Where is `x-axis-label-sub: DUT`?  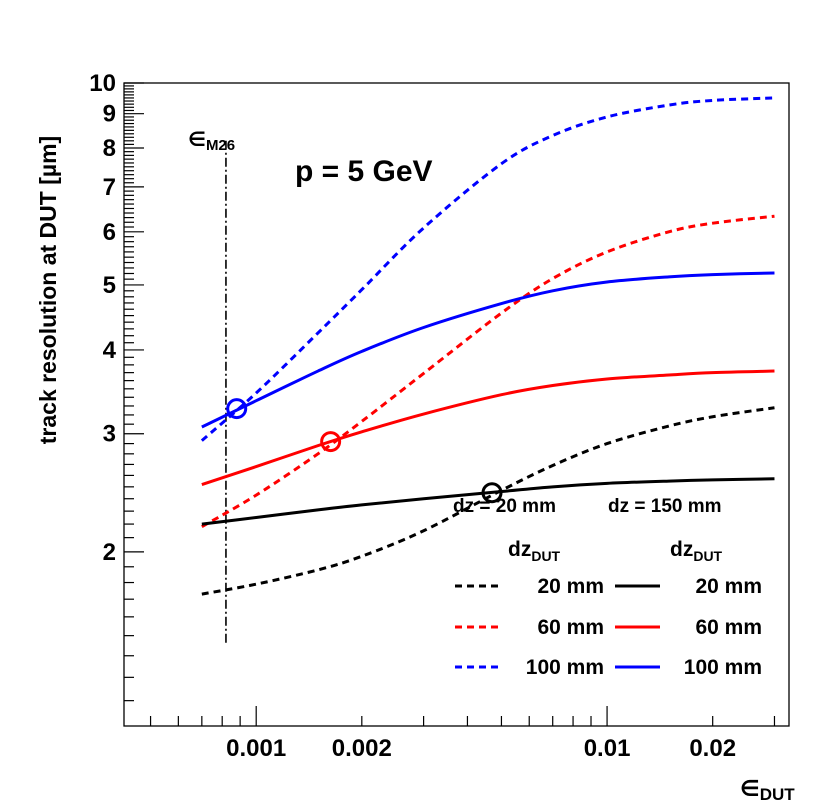 x-axis-label-sub: DUT is located at coordinates (778, 794).